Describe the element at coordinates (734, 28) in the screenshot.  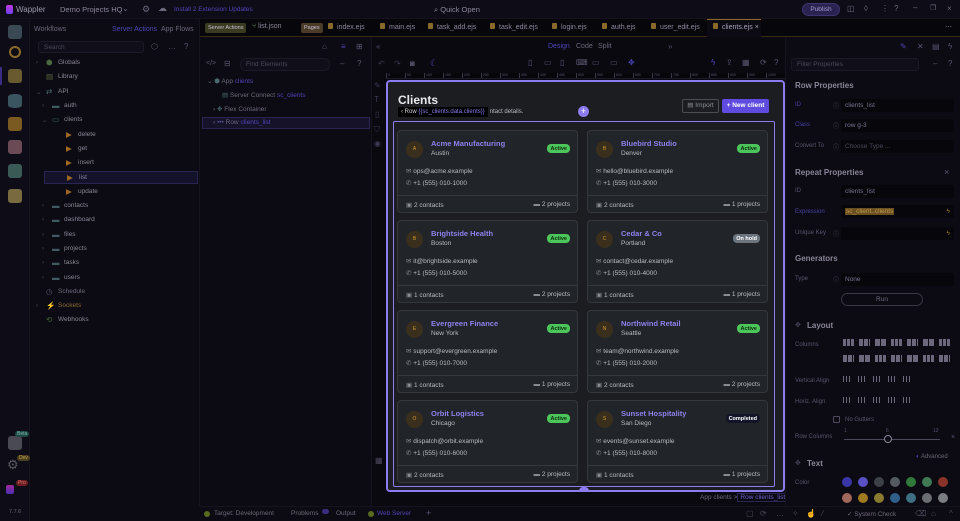
I see `tab-clients-active` at that location.